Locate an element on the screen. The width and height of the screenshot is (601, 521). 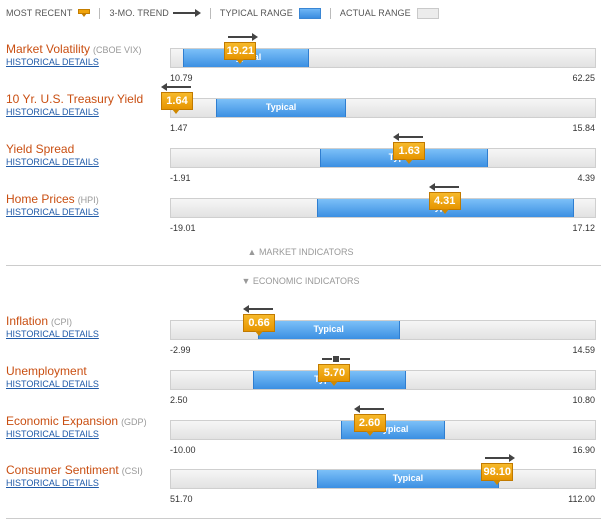
indicator-source: (CBOE VIX) is located at coordinates (117, 50).